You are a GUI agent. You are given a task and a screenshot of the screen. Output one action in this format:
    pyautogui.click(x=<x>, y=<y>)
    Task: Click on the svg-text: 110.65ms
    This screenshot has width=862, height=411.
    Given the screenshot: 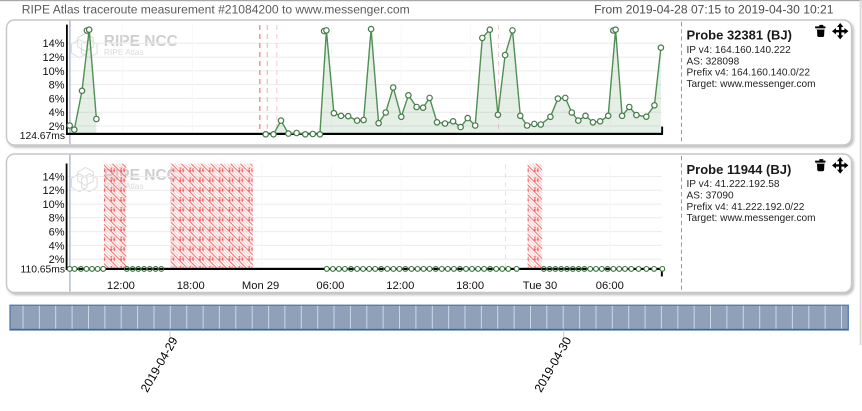 What is the action you would take?
    pyautogui.click(x=43, y=270)
    